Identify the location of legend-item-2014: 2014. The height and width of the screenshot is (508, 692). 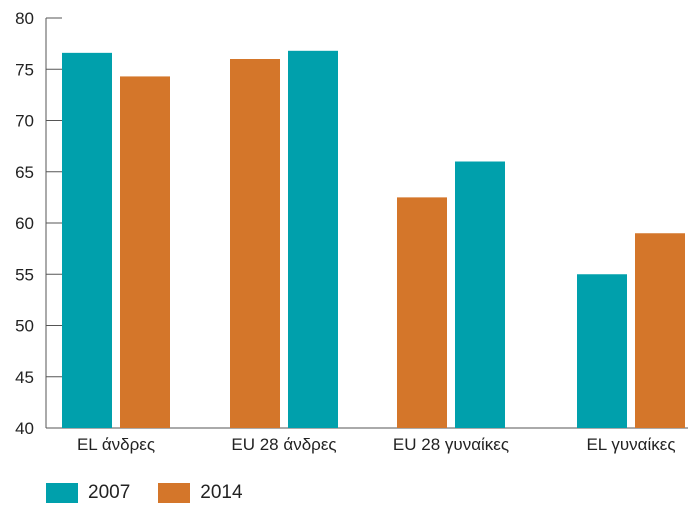
(200, 493).